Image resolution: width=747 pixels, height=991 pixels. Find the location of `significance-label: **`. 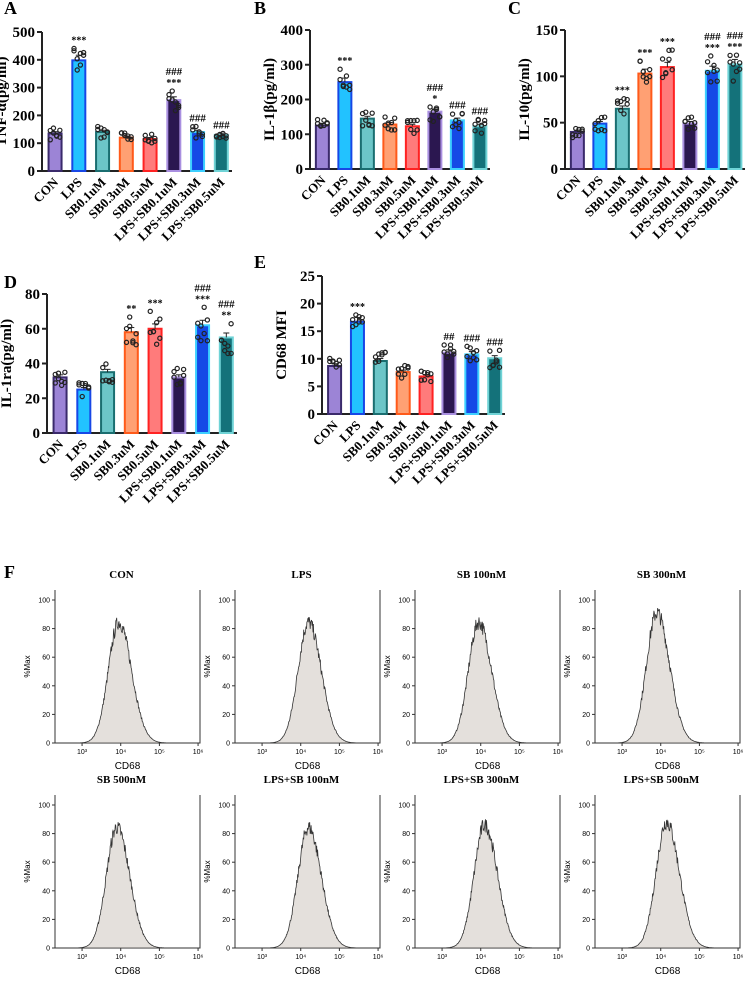

significance-label: ** is located at coordinates (131, 309).